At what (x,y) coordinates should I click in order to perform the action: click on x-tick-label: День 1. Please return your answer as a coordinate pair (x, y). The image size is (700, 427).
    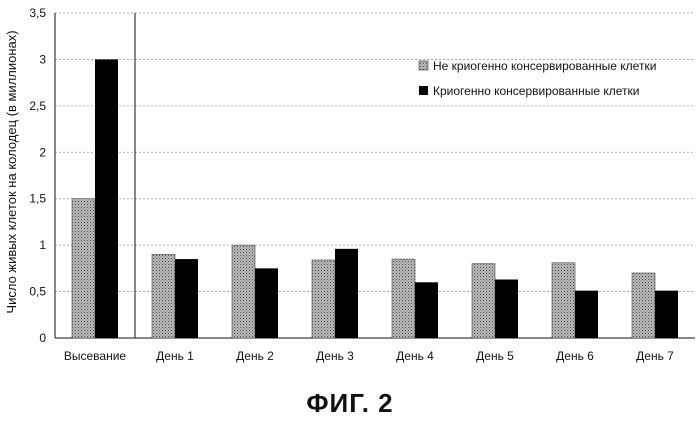
    Looking at the image, I should click on (175, 356).